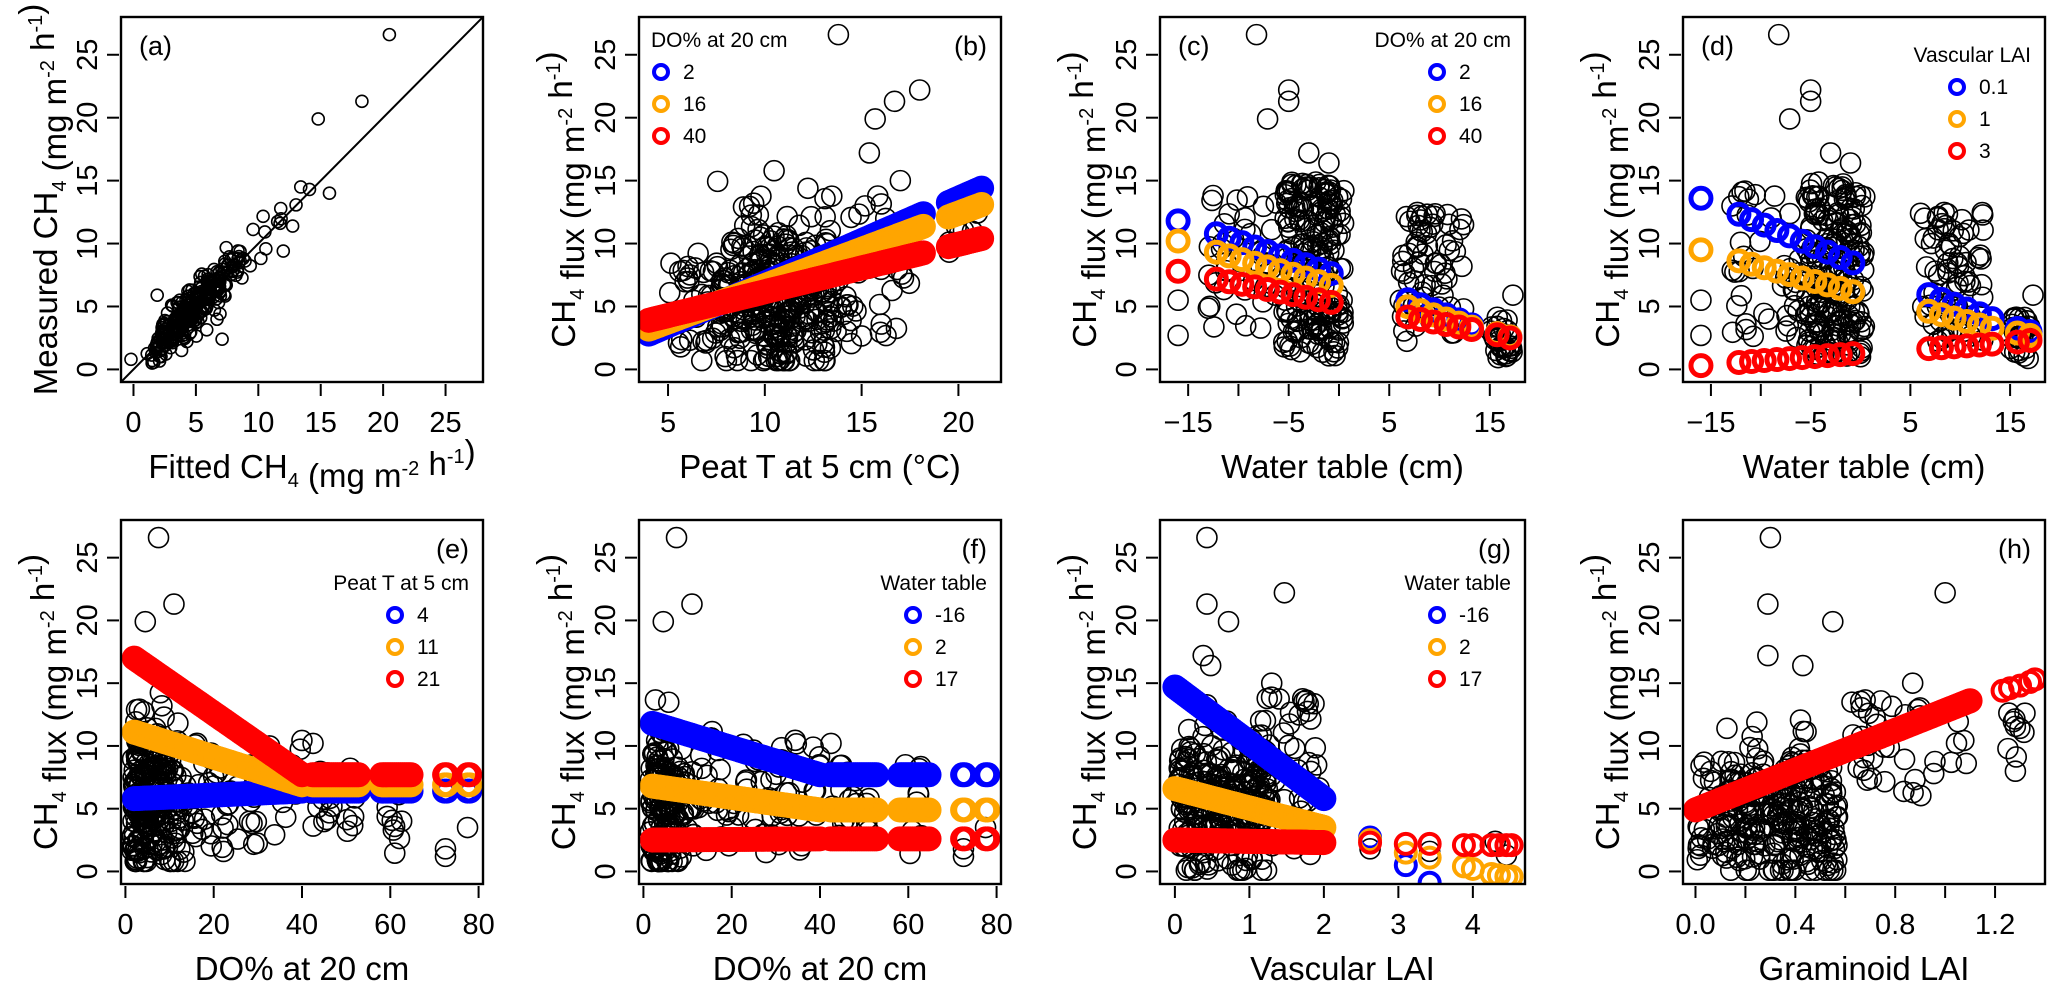 The width and height of the screenshot is (2067, 988). Describe the element at coordinates (1710, 423) in the screenshot. I see `x-tick-label: −15` at that location.